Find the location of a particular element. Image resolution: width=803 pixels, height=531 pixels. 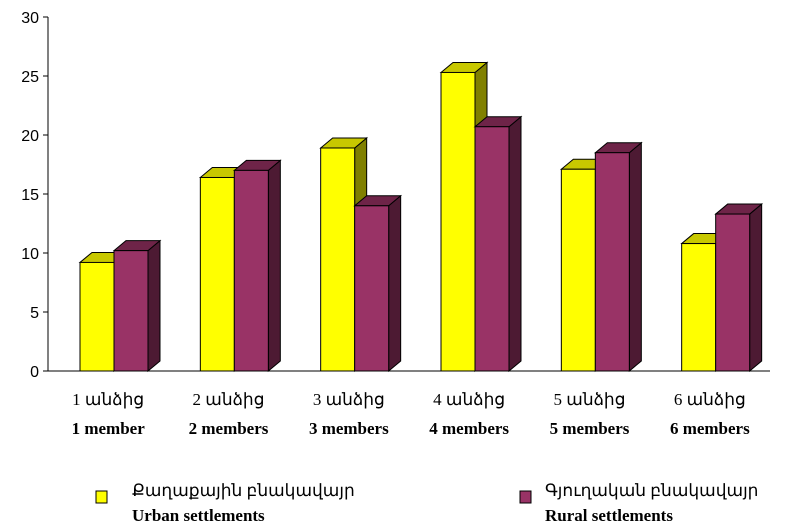

legend-item-urban: Քաղաքային բնակավայր Urban settlements is located at coordinates (225, 503).